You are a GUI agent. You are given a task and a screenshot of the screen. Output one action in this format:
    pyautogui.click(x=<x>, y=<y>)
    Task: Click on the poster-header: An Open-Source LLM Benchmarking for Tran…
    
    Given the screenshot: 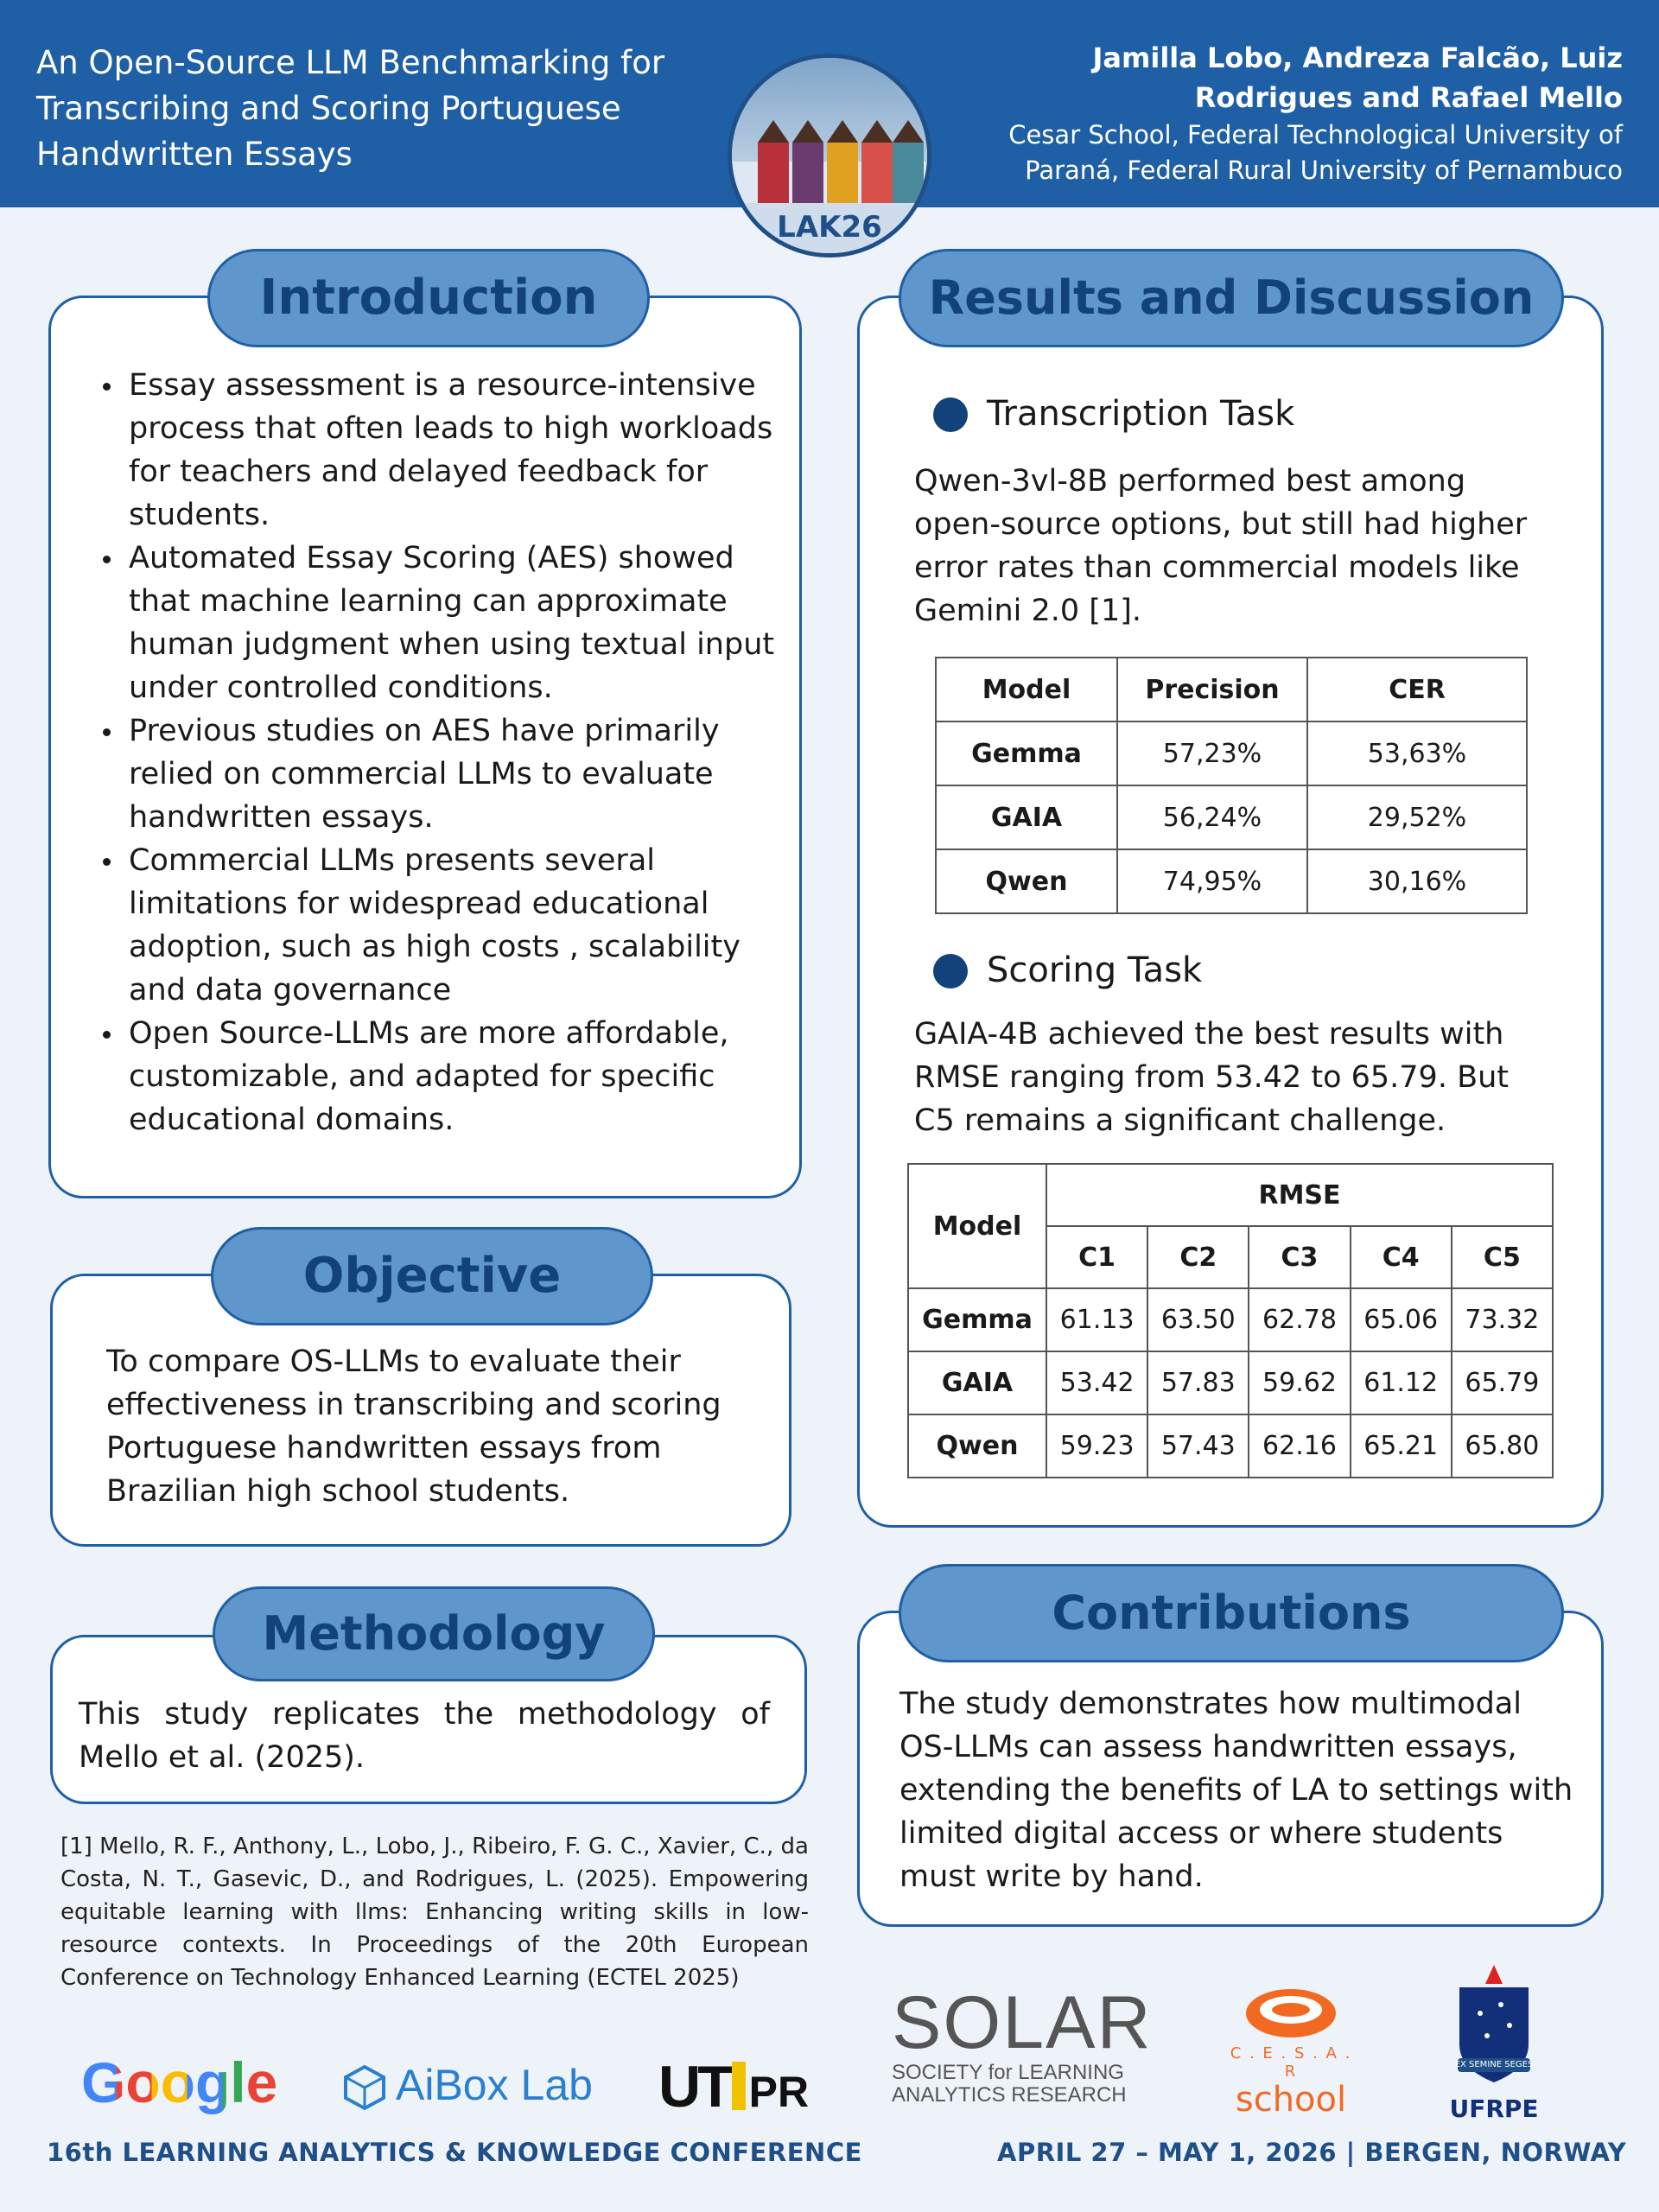 What is the action you would take?
    pyautogui.click(x=829, y=103)
    